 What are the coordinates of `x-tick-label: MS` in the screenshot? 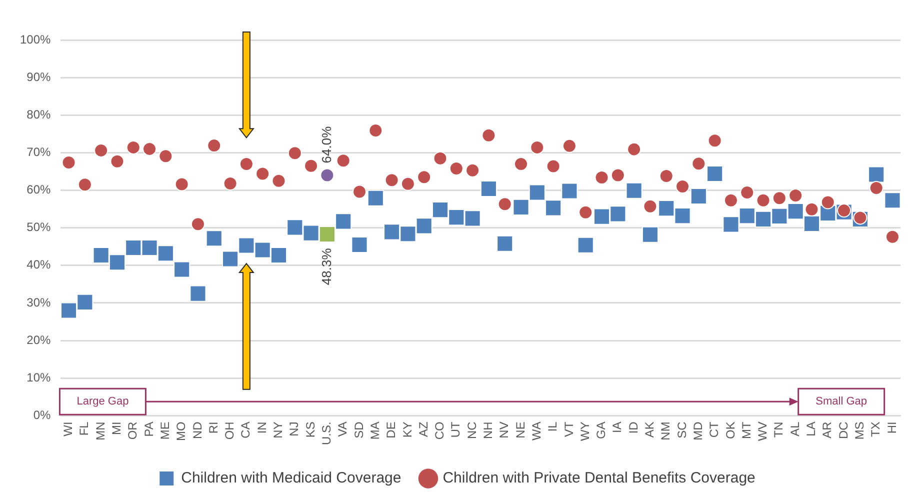 It's located at (859, 431).